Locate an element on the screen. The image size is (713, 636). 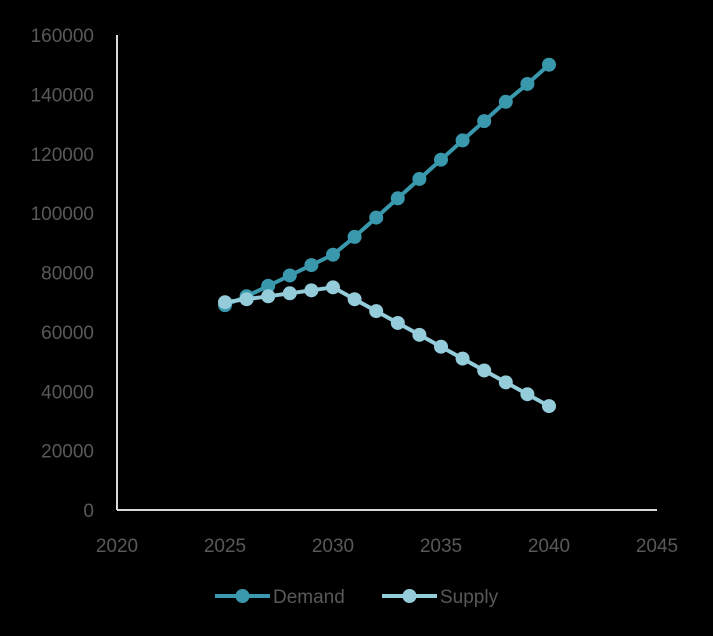
y-tick-label: 140000 is located at coordinates (62, 95).